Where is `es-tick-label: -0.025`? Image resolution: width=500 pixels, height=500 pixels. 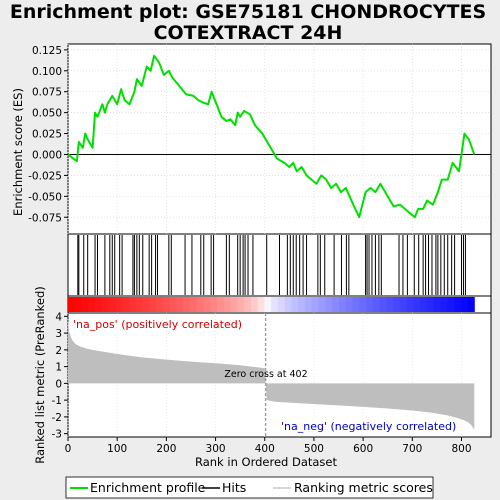 es-tick-label: -0.025 is located at coordinates (45, 176).